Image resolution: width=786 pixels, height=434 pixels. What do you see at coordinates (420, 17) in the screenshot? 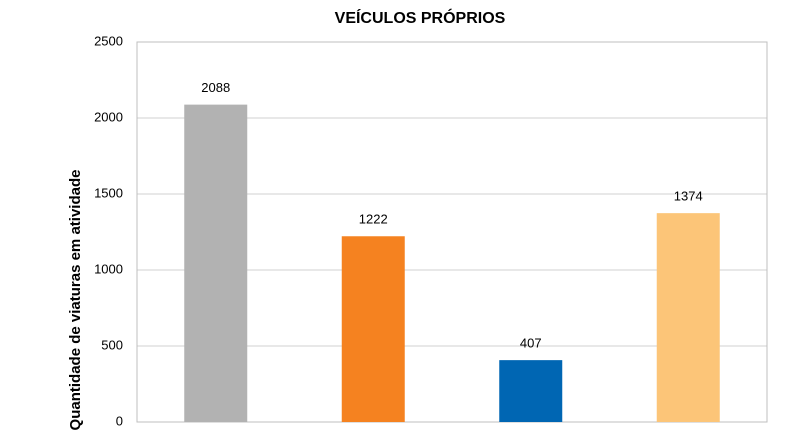
I see `chart-title: VEÍCULOS PRÓPRIOS` at bounding box center [420, 17].